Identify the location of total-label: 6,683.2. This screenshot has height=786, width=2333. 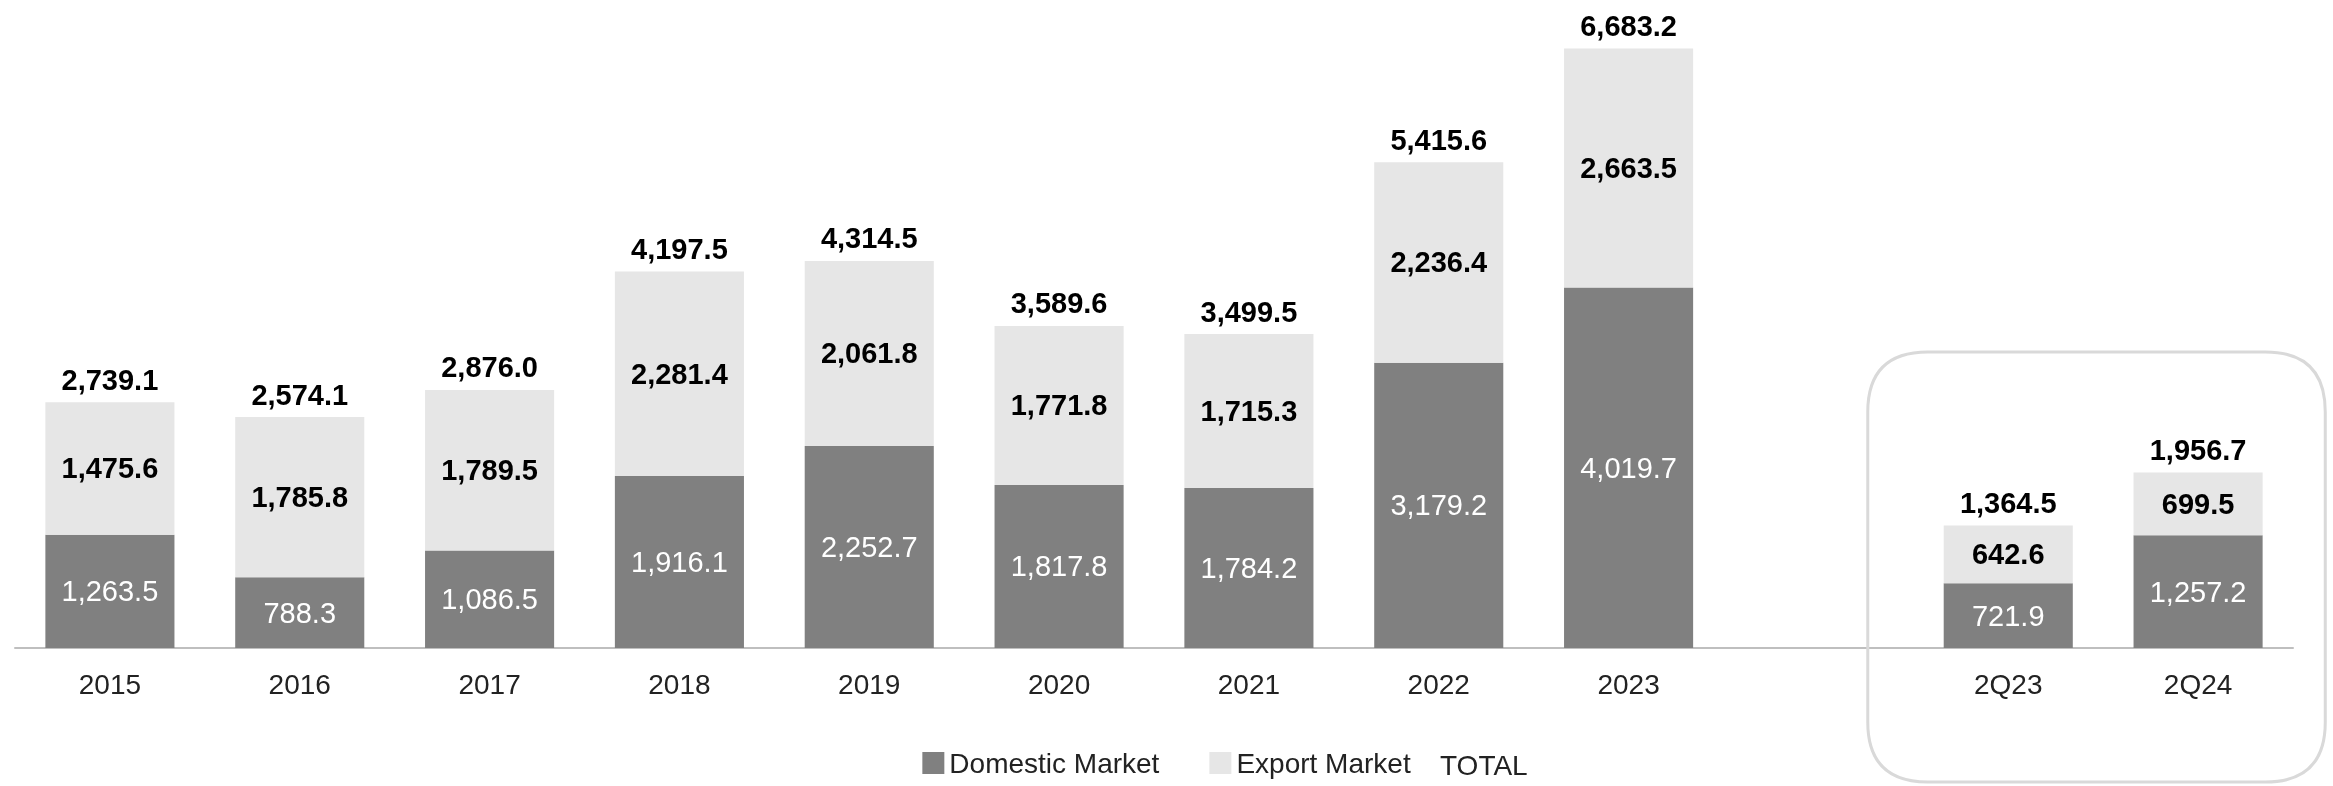
(1628, 25).